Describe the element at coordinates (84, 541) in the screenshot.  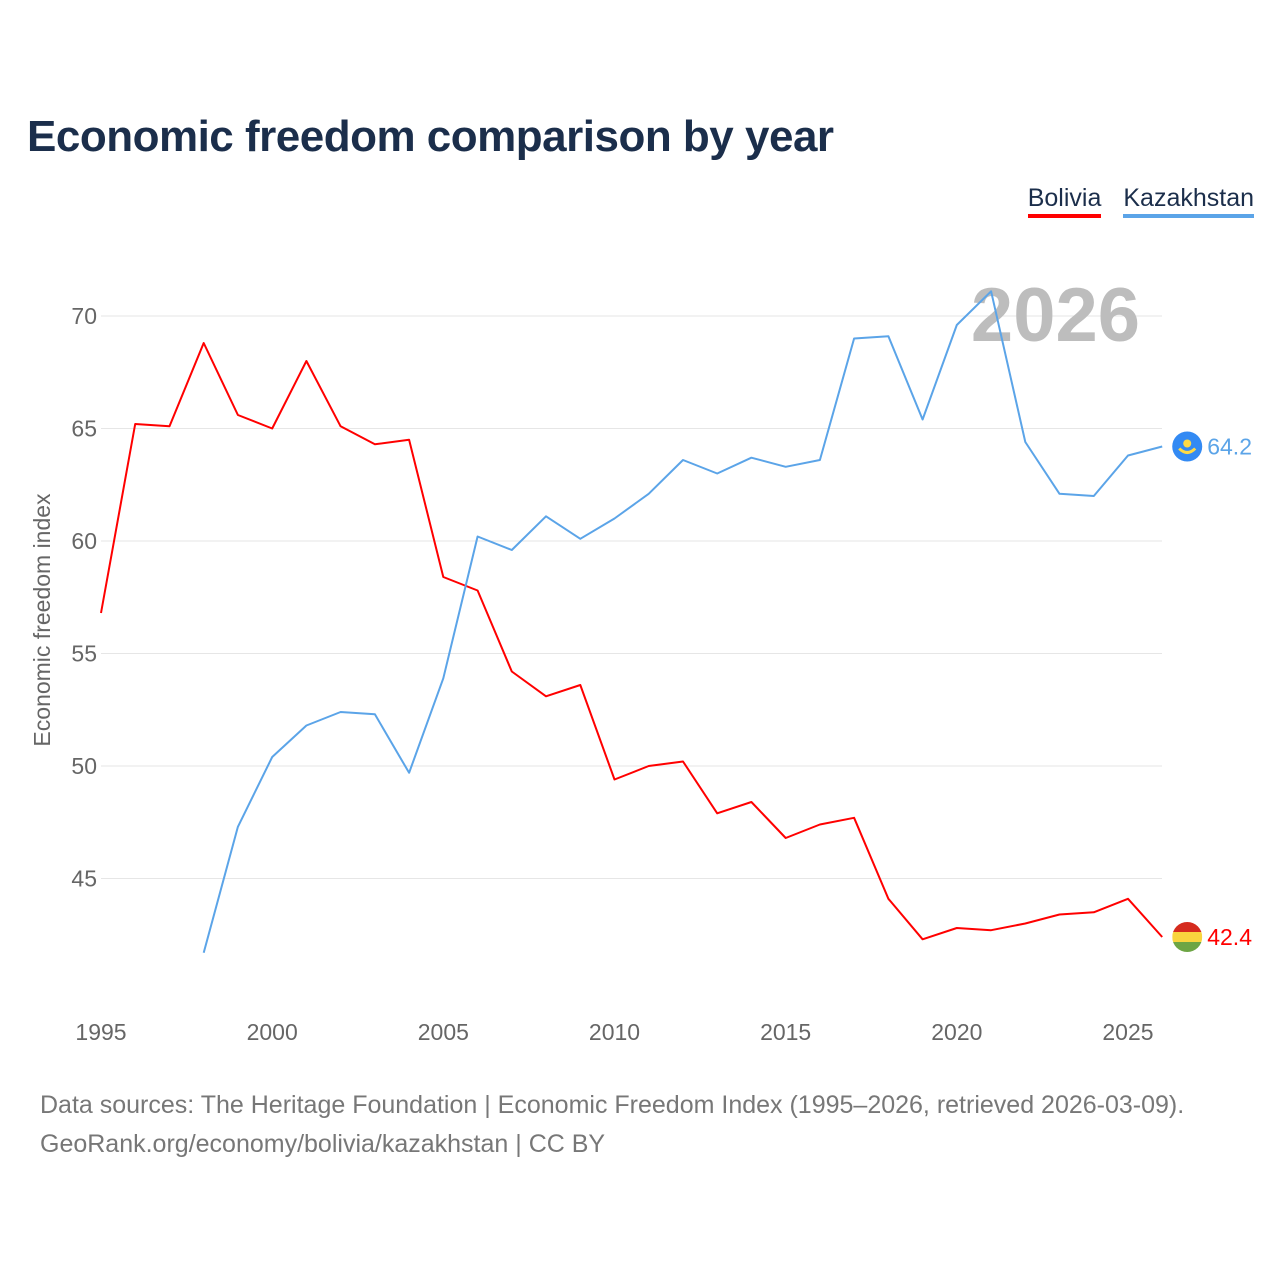
I see `y-tick-label: 60` at that location.